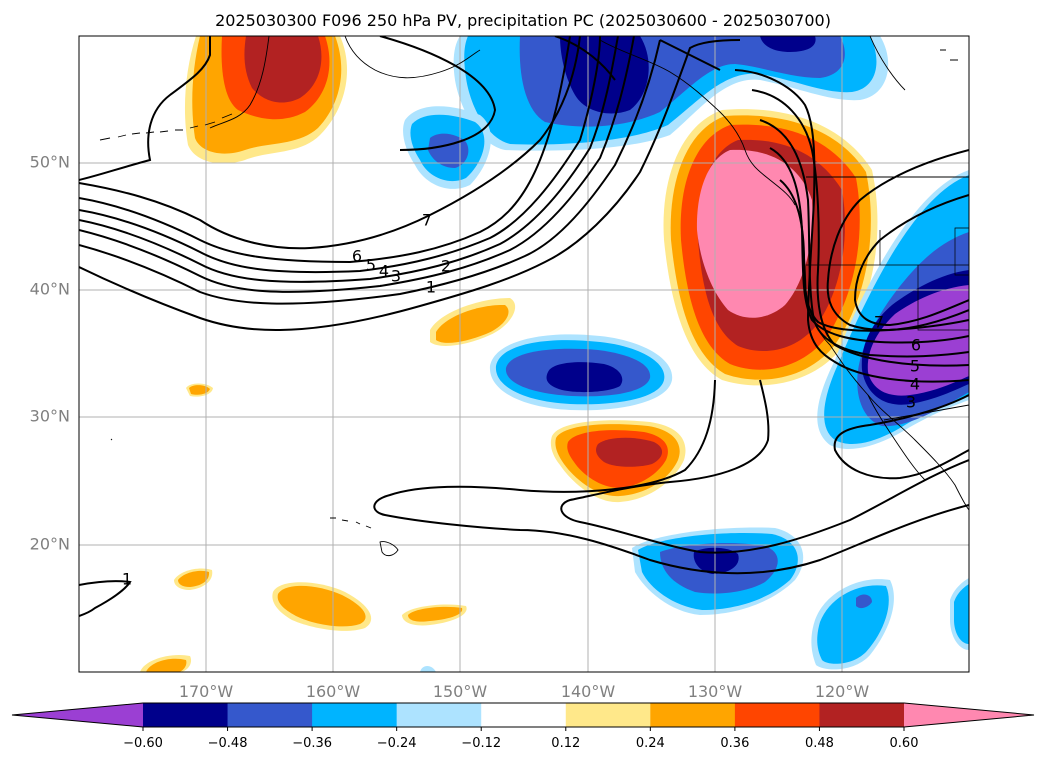 The image size is (1047, 765). I want to click on colorbar-tick-label: 0.48, so click(819, 743).